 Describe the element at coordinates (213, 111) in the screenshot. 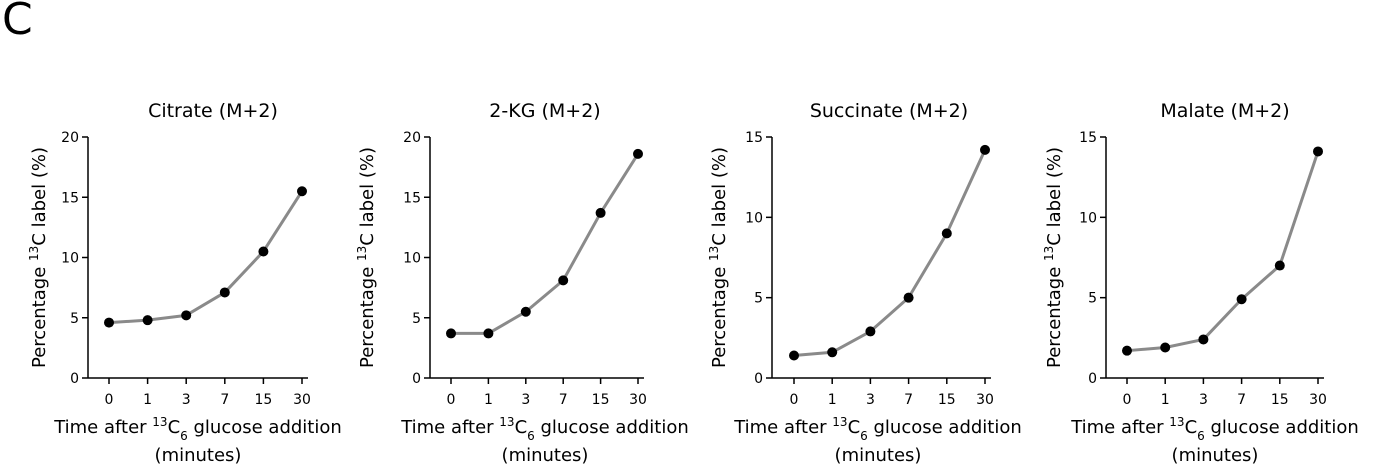

I see `chart-title: Citrate (M+2)` at that location.